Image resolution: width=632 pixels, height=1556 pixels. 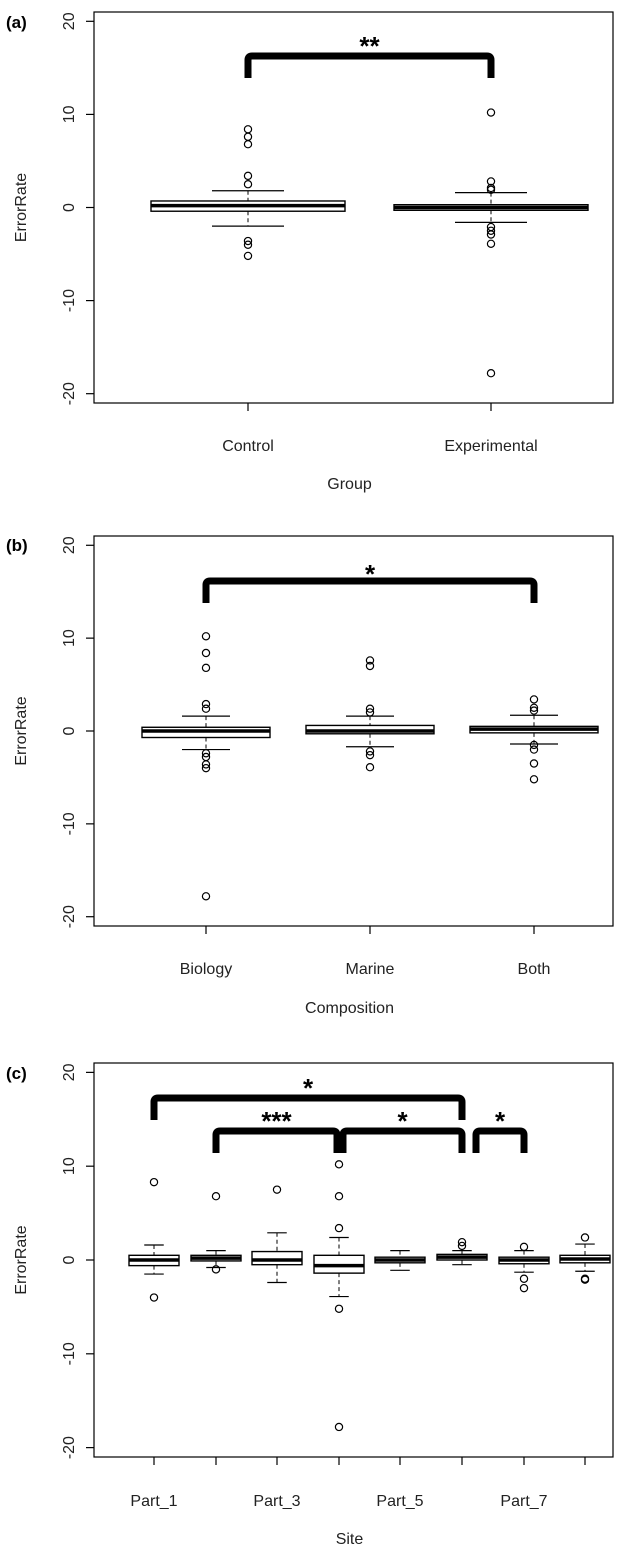 I want to click on x-axis-title: Composition, so click(x=349, y=1008).